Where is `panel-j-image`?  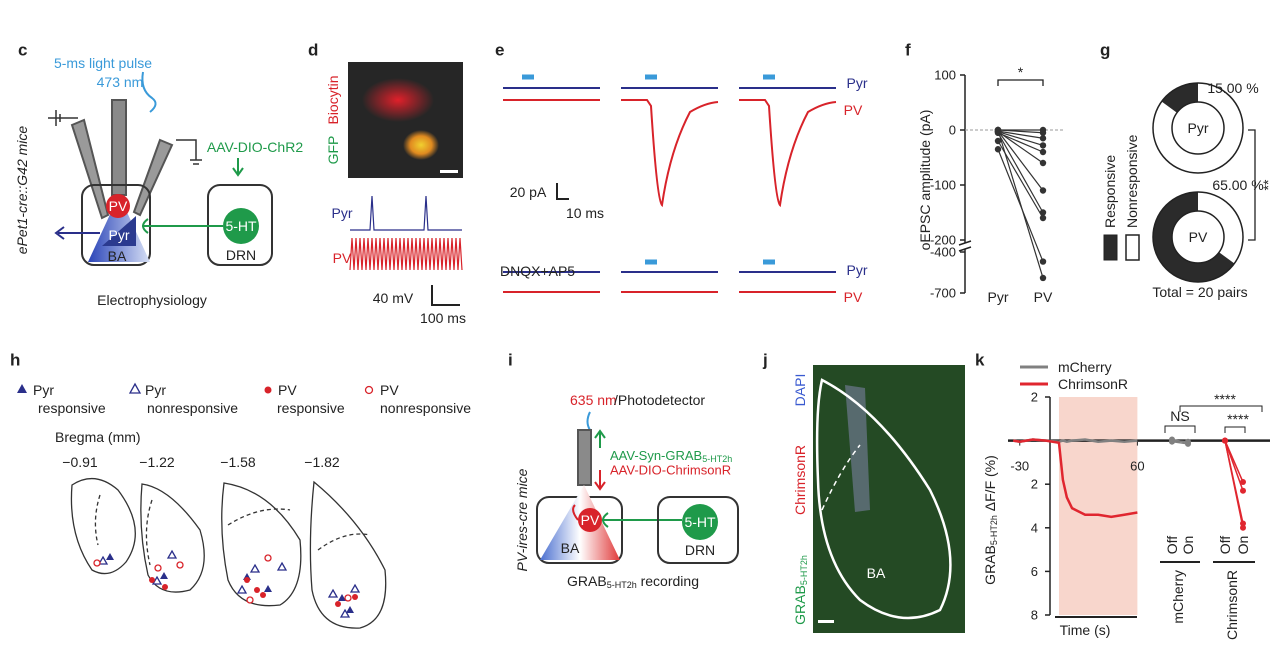
panel-j-image is located at coordinates (889, 499).